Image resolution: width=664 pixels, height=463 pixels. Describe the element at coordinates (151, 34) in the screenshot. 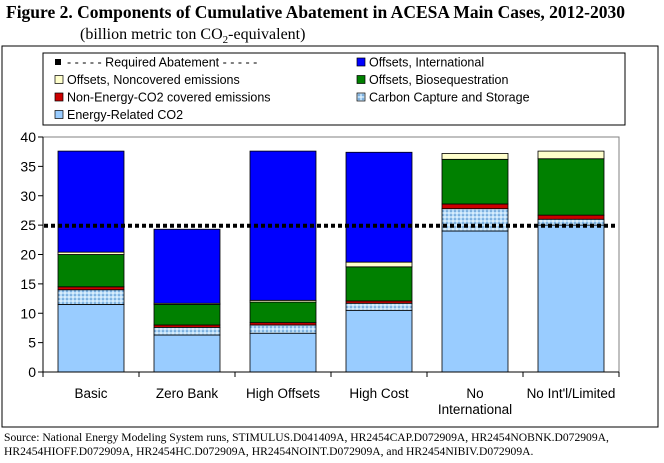

I see `subtitle-text: (billion metric ton CO` at that location.